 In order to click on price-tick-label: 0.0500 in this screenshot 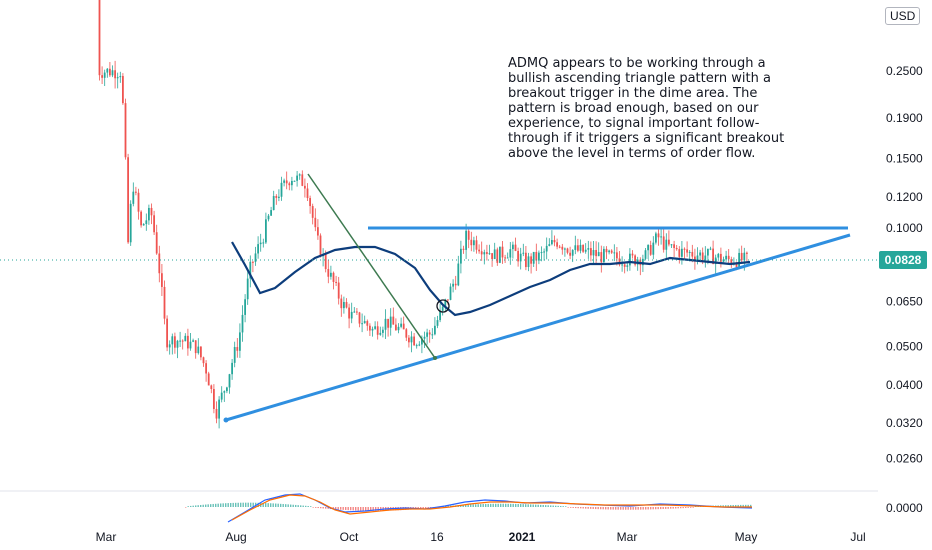, I will do `click(904, 347)`.